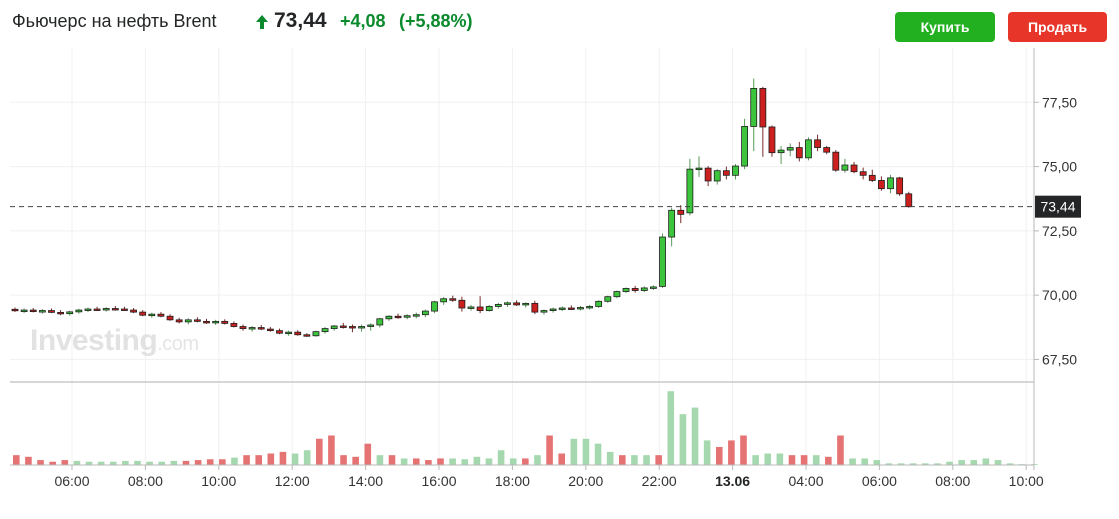 The height and width of the screenshot is (519, 1119). What do you see at coordinates (1057, 27) in the screenshot?
I see `sell-button: Продать` at bounding box center [1057, 27].